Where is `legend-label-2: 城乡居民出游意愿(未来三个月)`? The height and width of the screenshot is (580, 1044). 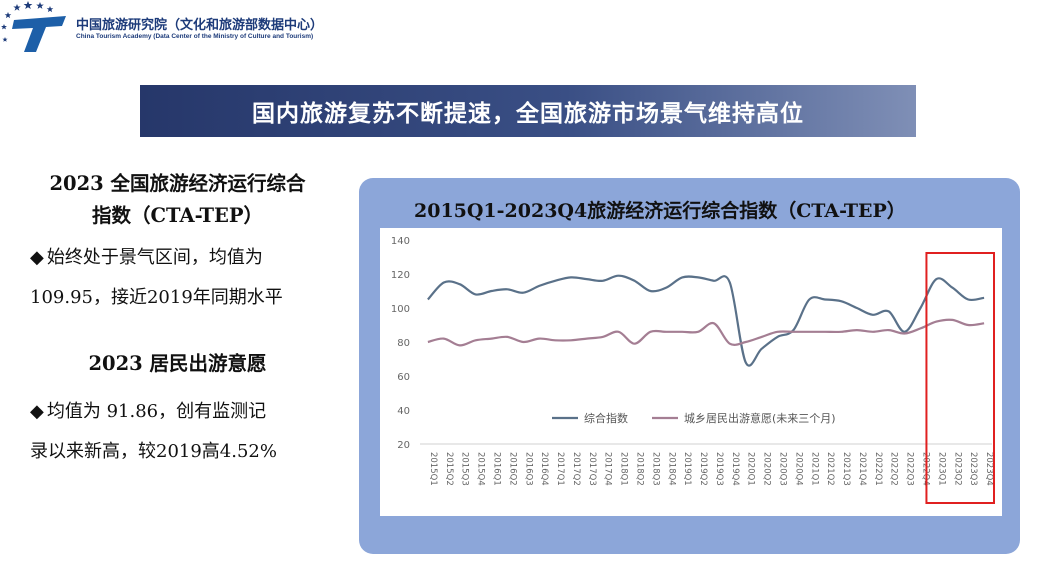 legend-label-2: 城乡居民出游意愿(未来三个月) is located at coordinates (760, 418).